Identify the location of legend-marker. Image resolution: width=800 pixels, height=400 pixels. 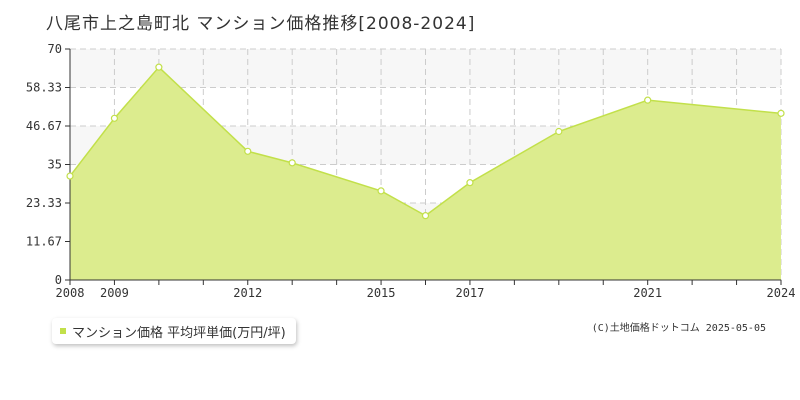
(63, 331).